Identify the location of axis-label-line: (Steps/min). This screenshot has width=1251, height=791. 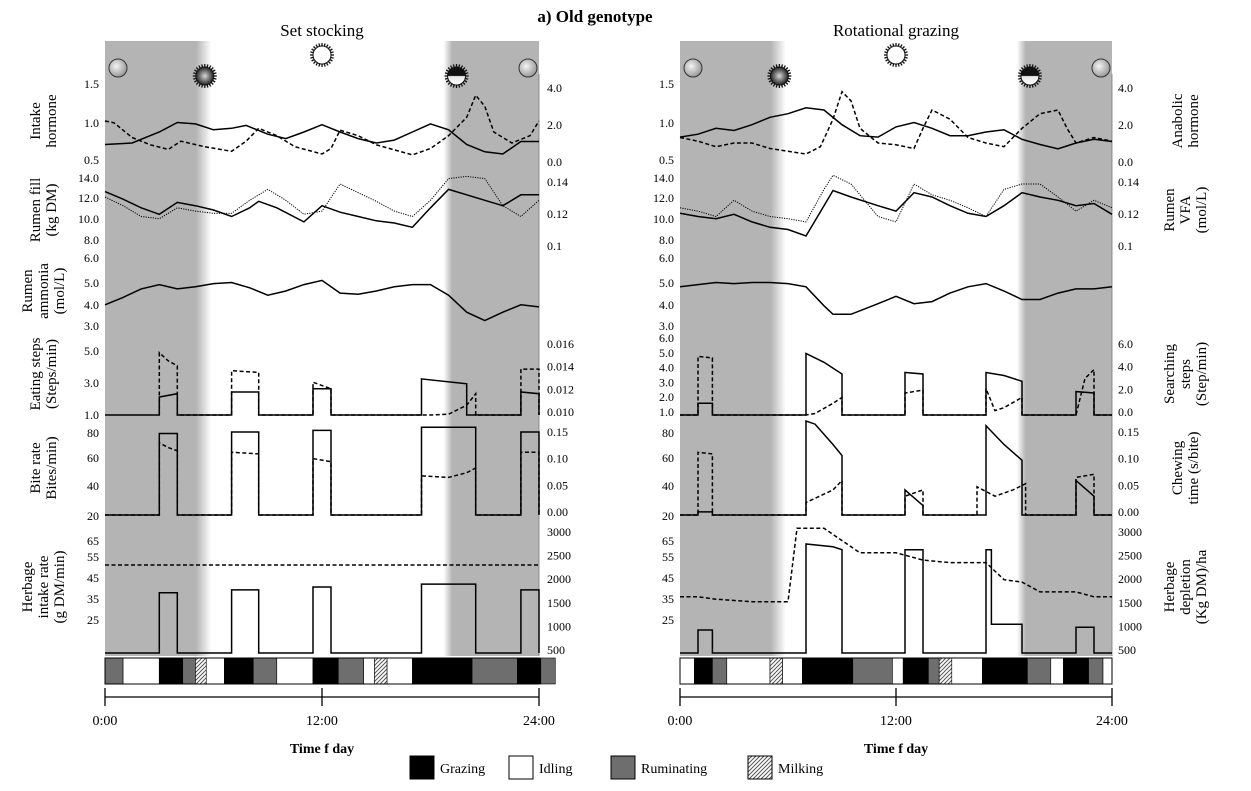
(52, 374).